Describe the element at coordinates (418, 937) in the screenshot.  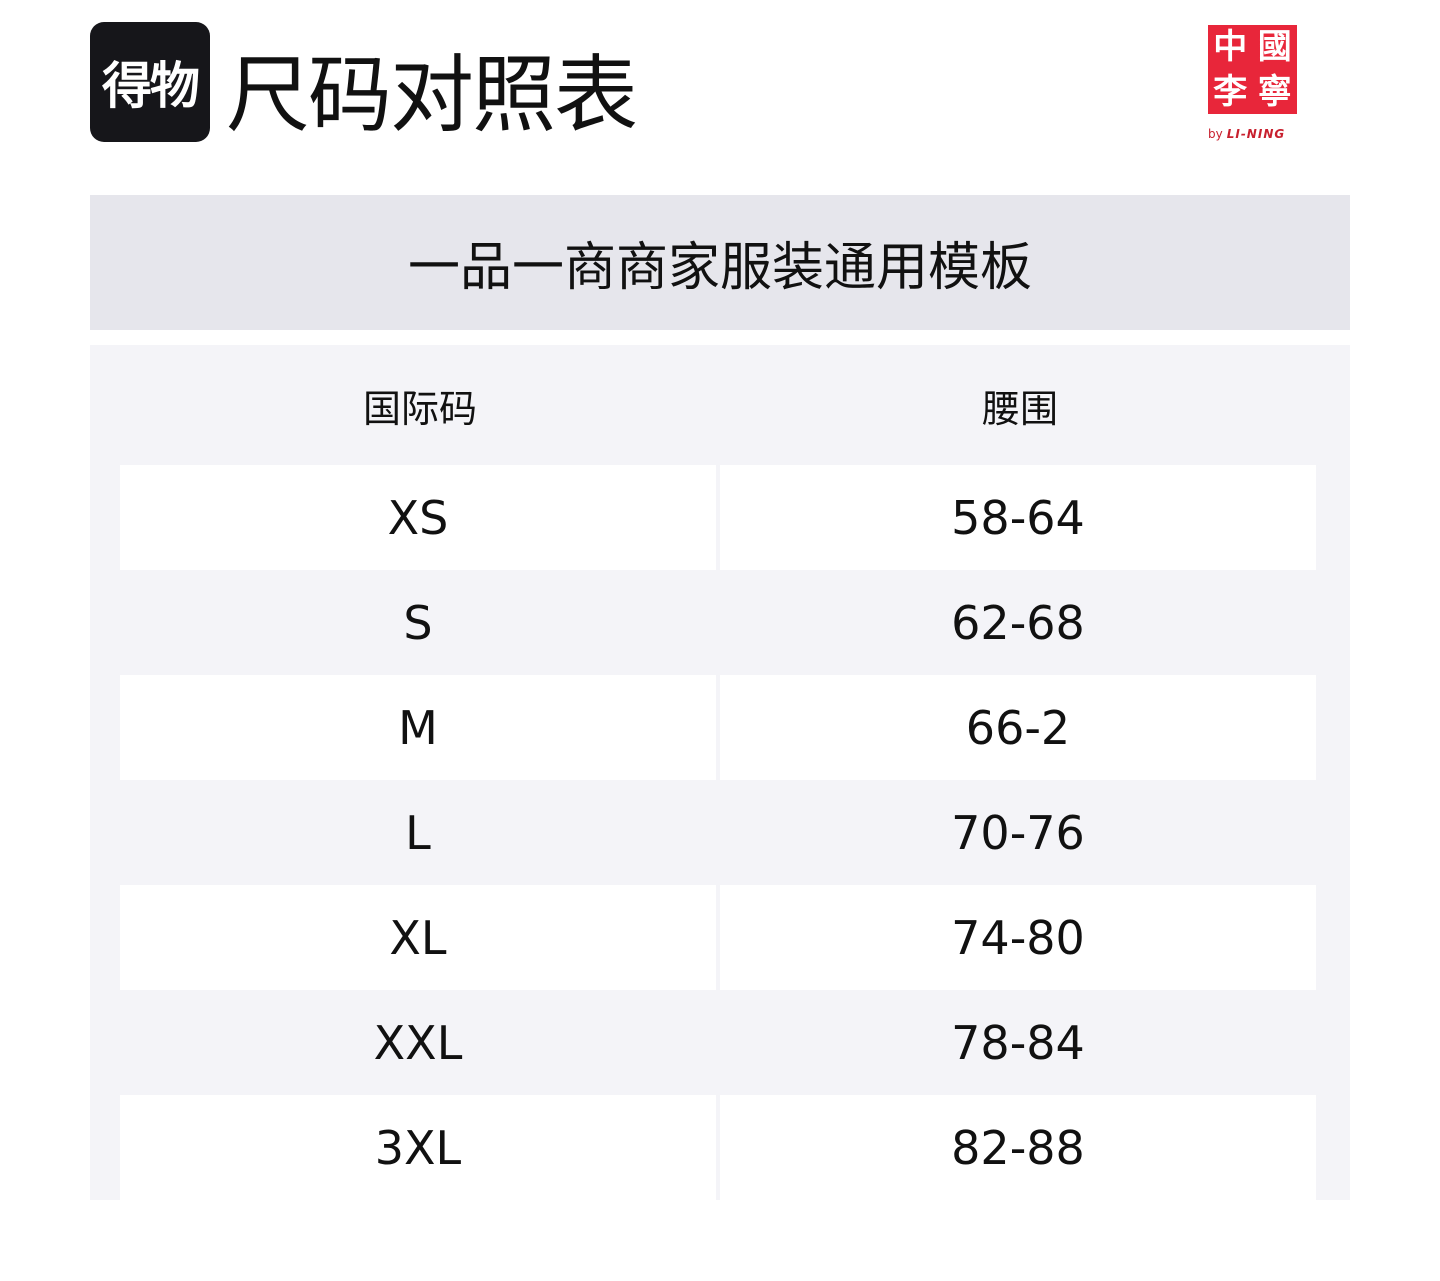
I see `size-cell: XL` at that location.